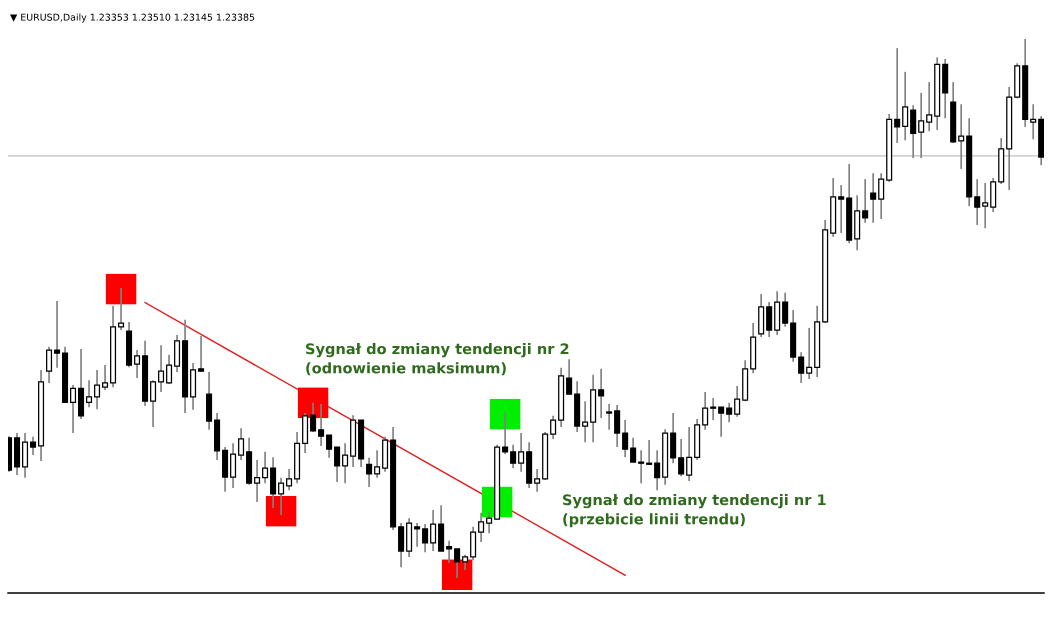 The height and width of the screenshot is (637, 1054). What do you see at coordinates (694, 511) in the screenshot?
I see `annotation: Sygnał do zmiany tendencji nr 1 (przebicie linii trendu)` at bounding box center [694, 511].